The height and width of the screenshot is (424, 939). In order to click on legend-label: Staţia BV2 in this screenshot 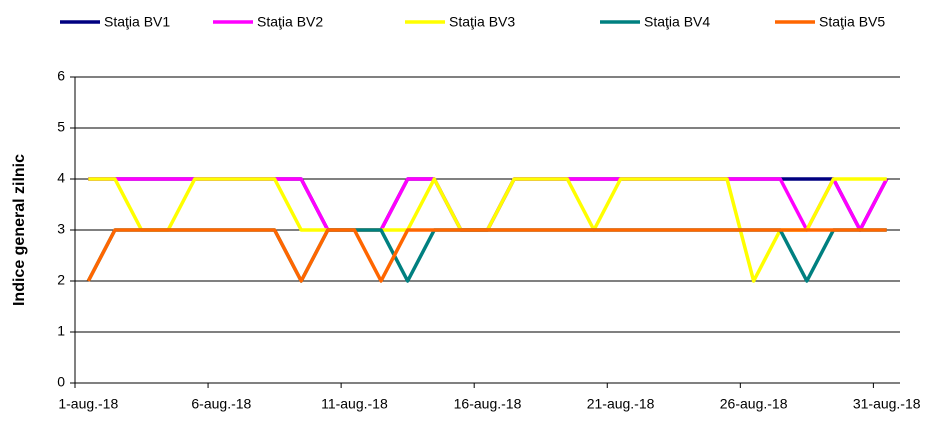, I will do `click(290, 22)`.